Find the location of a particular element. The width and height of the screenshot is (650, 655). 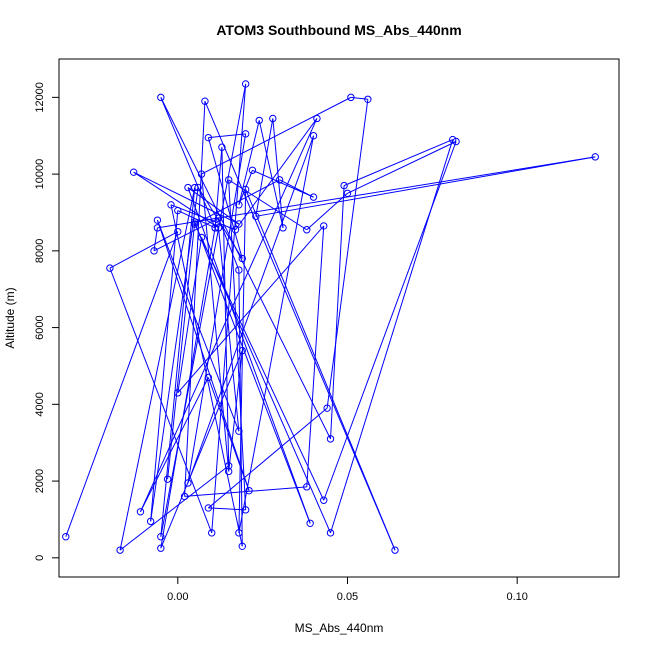

y-tick-label: 2000 is located at coordinates (40, 481).